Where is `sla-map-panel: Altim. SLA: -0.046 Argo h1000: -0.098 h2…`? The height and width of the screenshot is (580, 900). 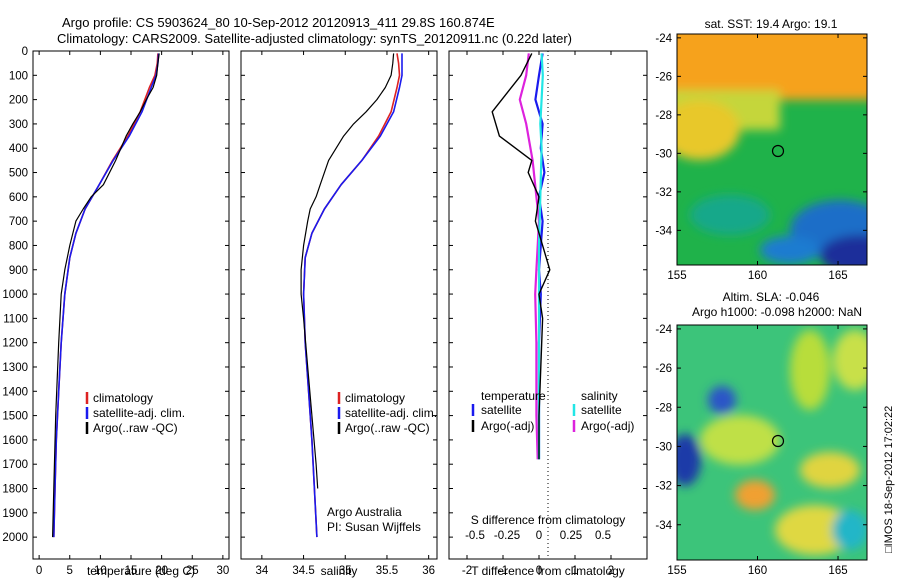
sla-map-panel: Altim. SLA: -0.046 Argo h1000: -0.098 h2… is located at coordinates (761, 433).